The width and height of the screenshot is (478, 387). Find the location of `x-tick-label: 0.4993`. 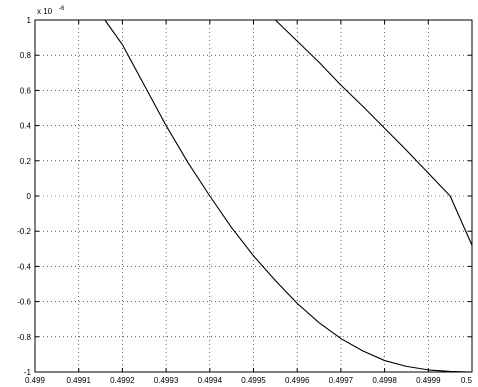

x-tick-label: 0.4993 is located at coordinates (166, 380).